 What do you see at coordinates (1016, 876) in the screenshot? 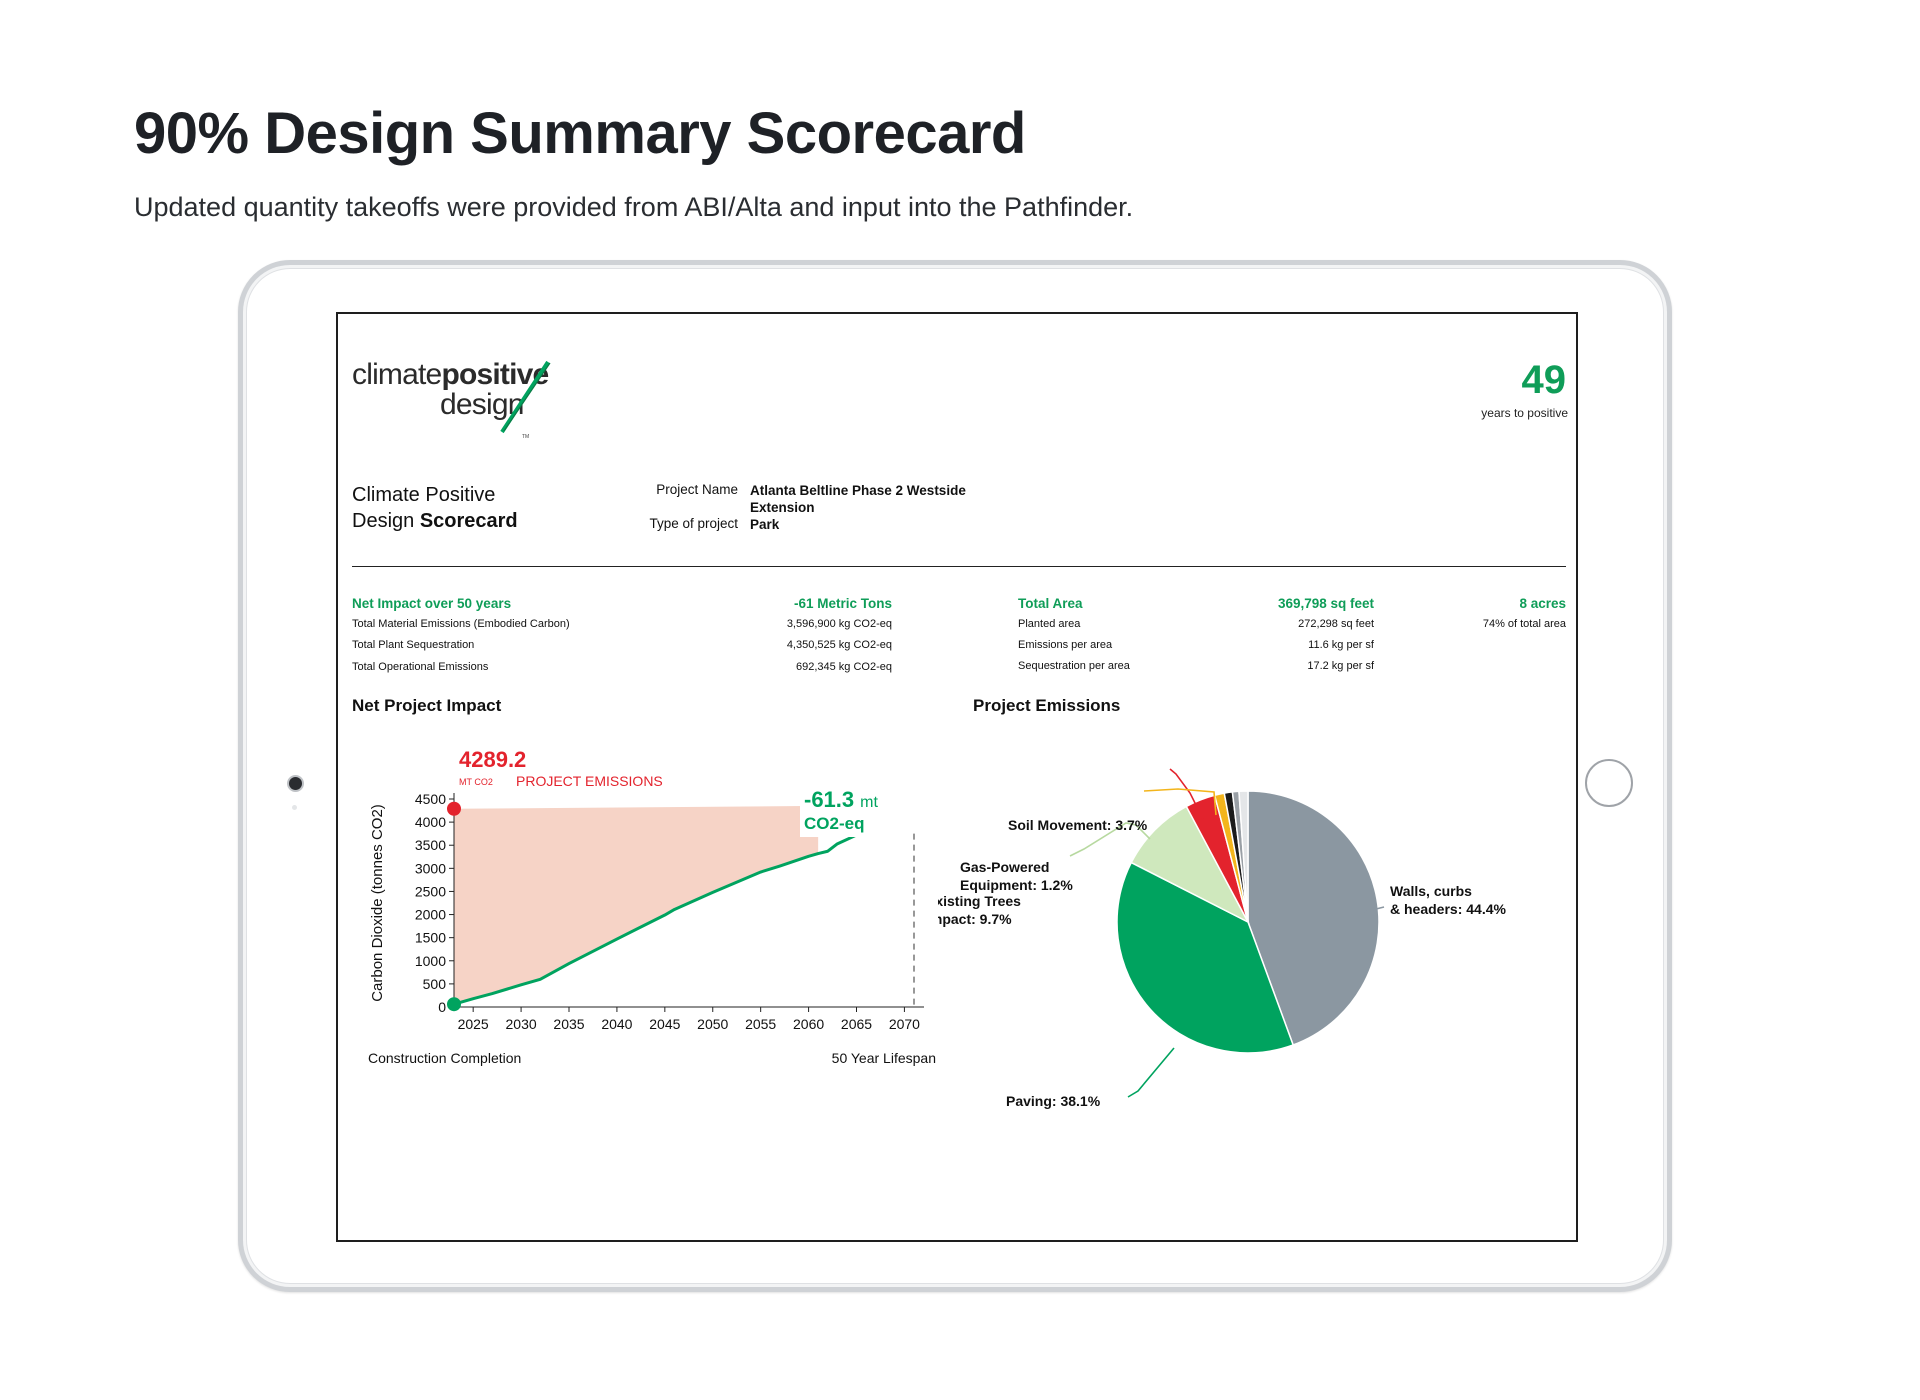
I see `pie-slice-label: Gas-Powered Equipment: 1.2%` at bounding box center [1016, 876].